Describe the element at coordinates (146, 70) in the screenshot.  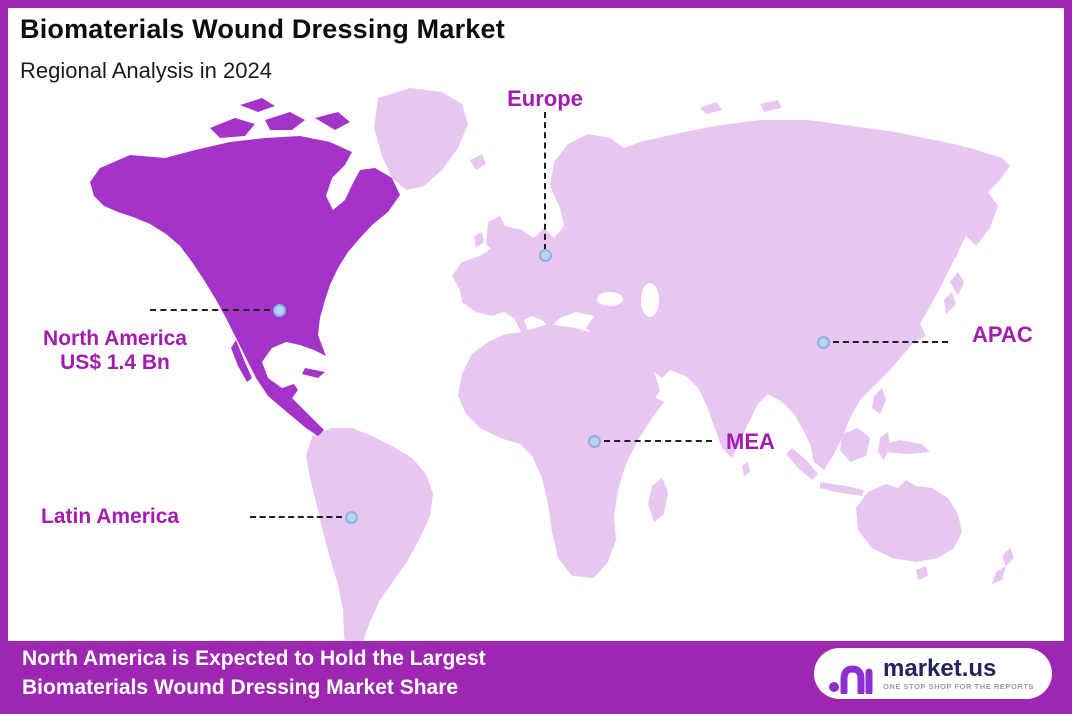
I see `page-subtitle: Regional Analysis in 2024` at that location.